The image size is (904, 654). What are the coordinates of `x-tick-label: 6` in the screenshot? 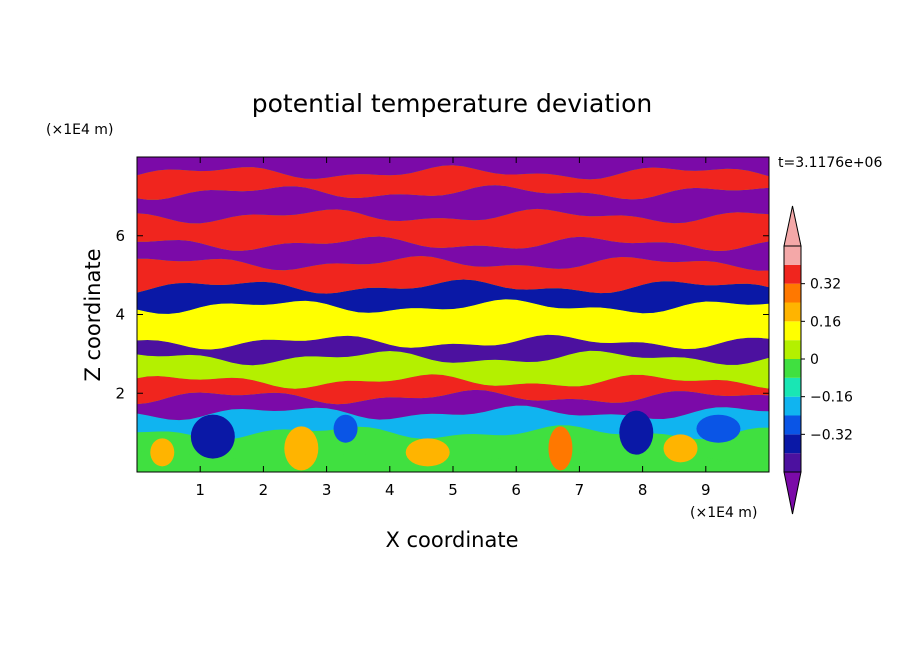 It's located at (516, 490).